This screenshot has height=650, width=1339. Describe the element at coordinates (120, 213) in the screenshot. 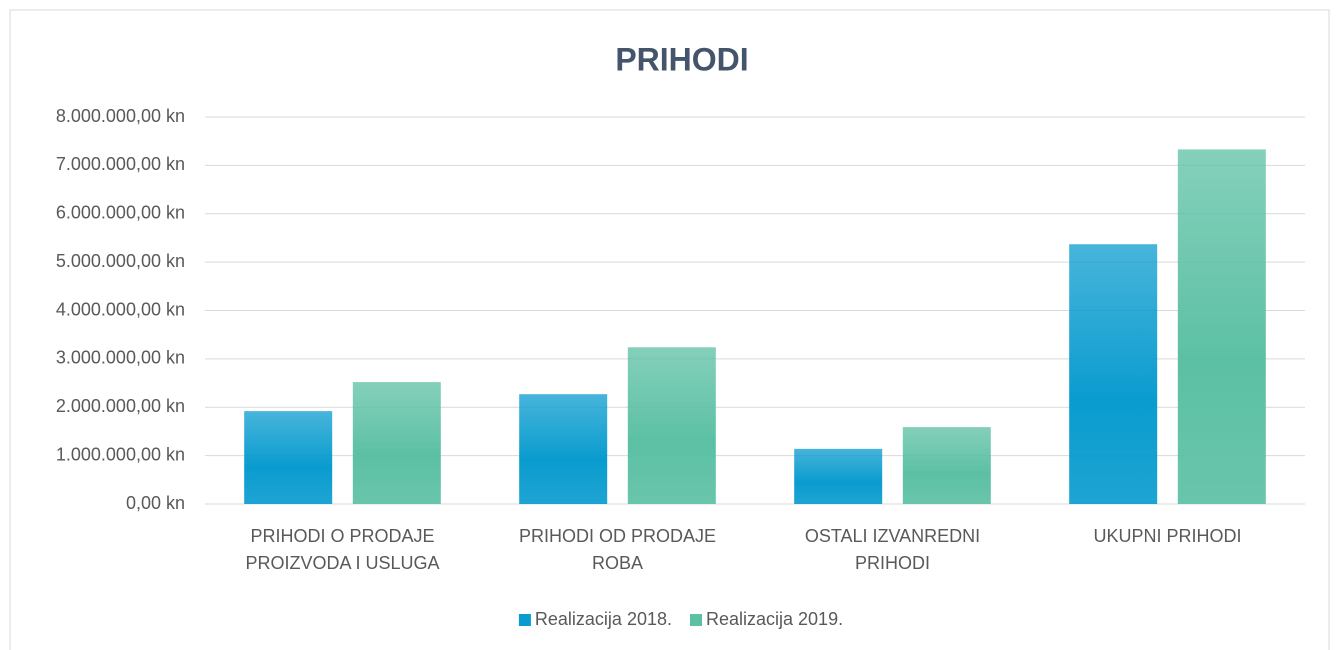

I see `y-tick-label: 6.000.000,00 kn` at that location.